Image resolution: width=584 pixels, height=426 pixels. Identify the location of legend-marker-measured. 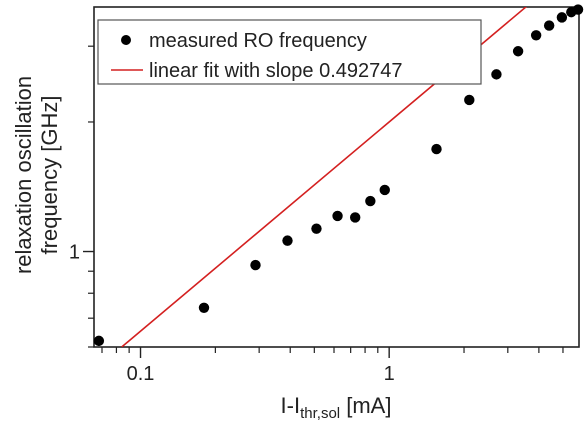
(126, 40).